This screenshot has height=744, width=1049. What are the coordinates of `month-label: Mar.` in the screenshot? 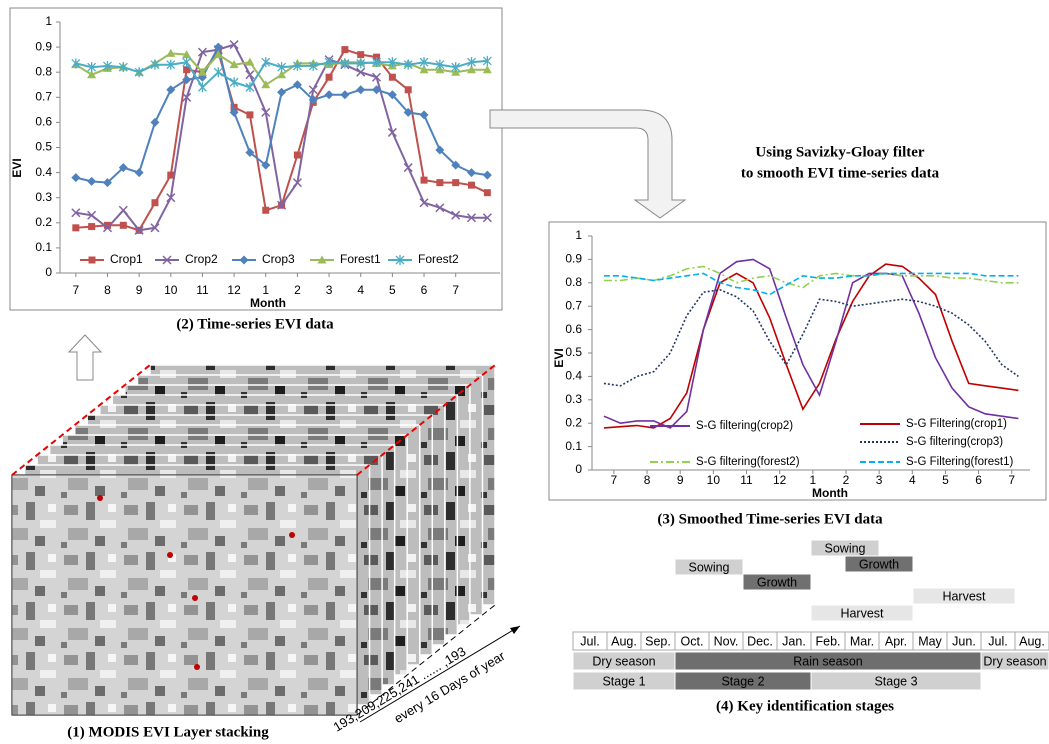 It's located at (862, 641).